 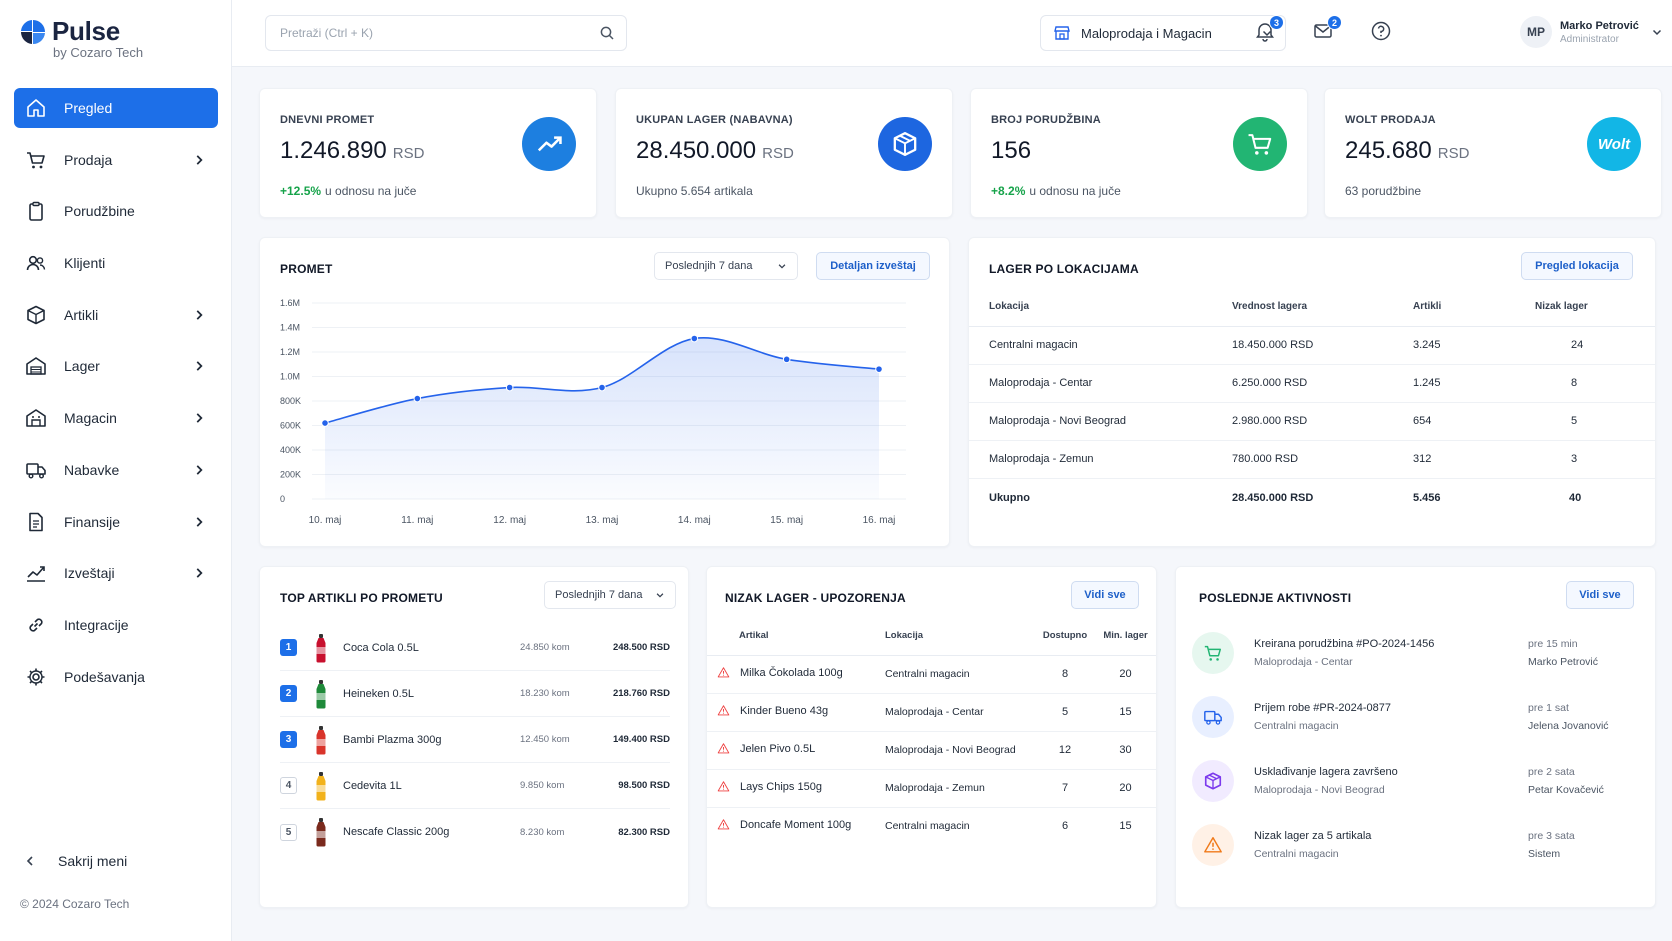 What do you see at coordinates (931, 636) in the screenshot?
I see `table-header-row: Artikal Lokacija Dostupno Min. lager` at bounding box center [931, 636].